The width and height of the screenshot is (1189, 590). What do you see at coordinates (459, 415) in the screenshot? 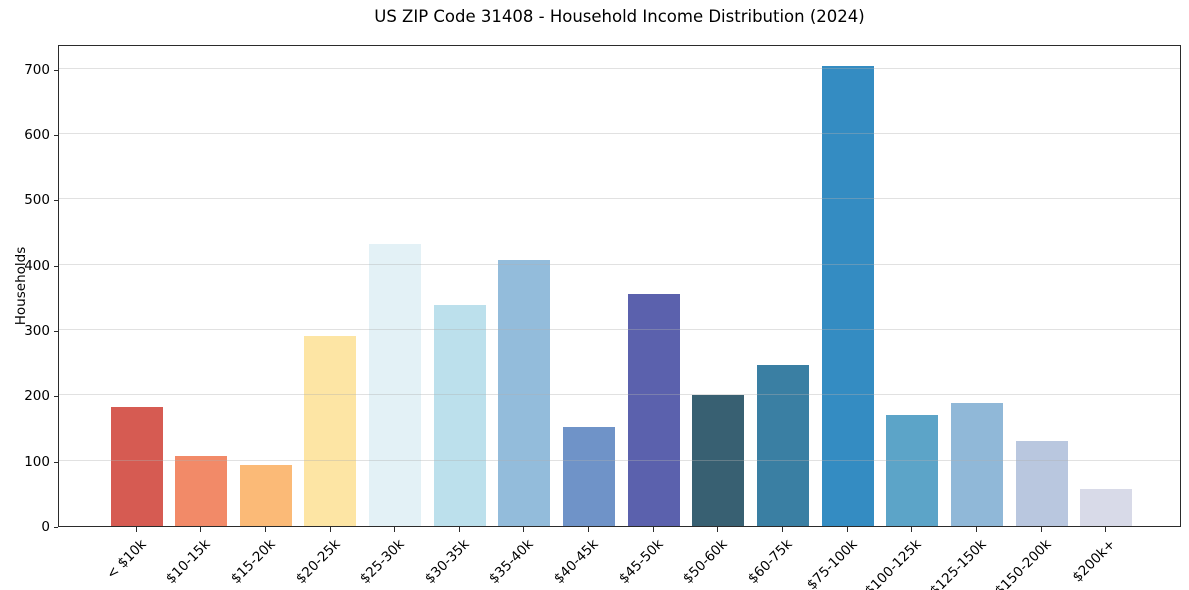
I see `bar-$30-35k` at bounding box center [459, 415].